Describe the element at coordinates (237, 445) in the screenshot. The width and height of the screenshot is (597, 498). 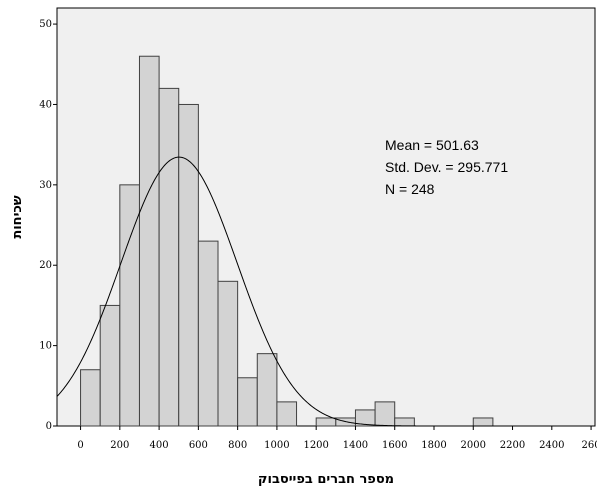
I see `x-tick-label: 800` at that location.